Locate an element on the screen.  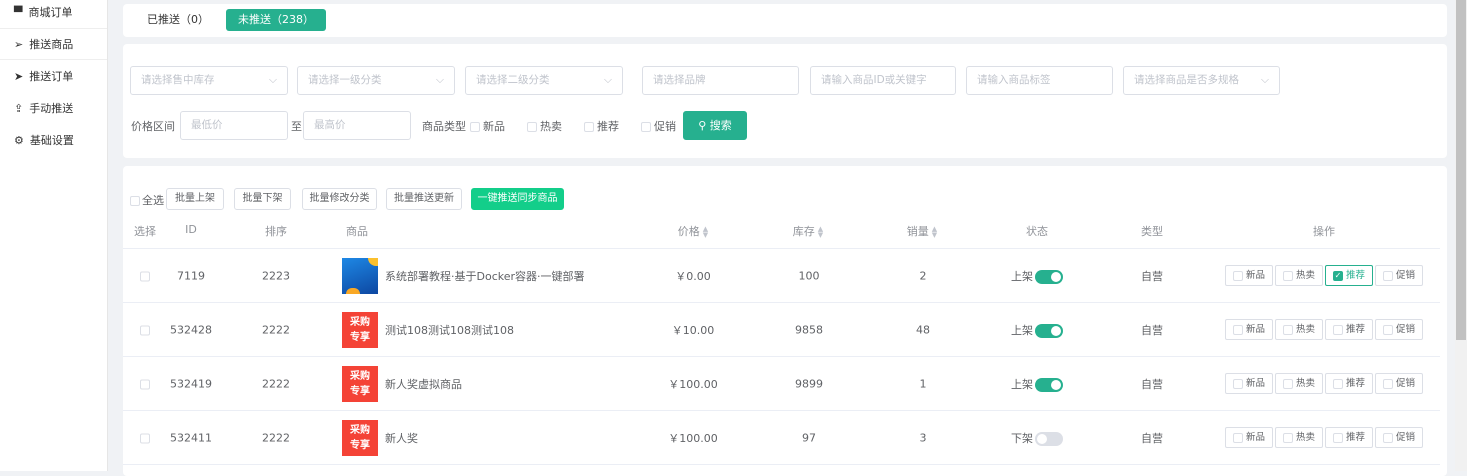
batch-list-button: 批量上架 is located at coordinates (195, 199).